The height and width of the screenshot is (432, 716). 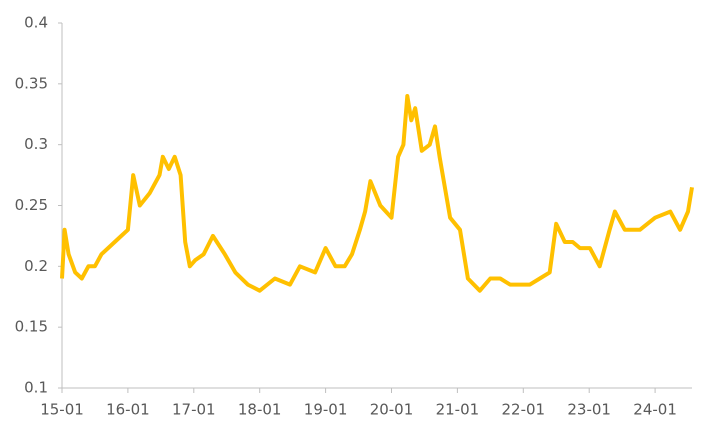 I want to click on y-tick-label: 0.1, so click(x=36, y=388).